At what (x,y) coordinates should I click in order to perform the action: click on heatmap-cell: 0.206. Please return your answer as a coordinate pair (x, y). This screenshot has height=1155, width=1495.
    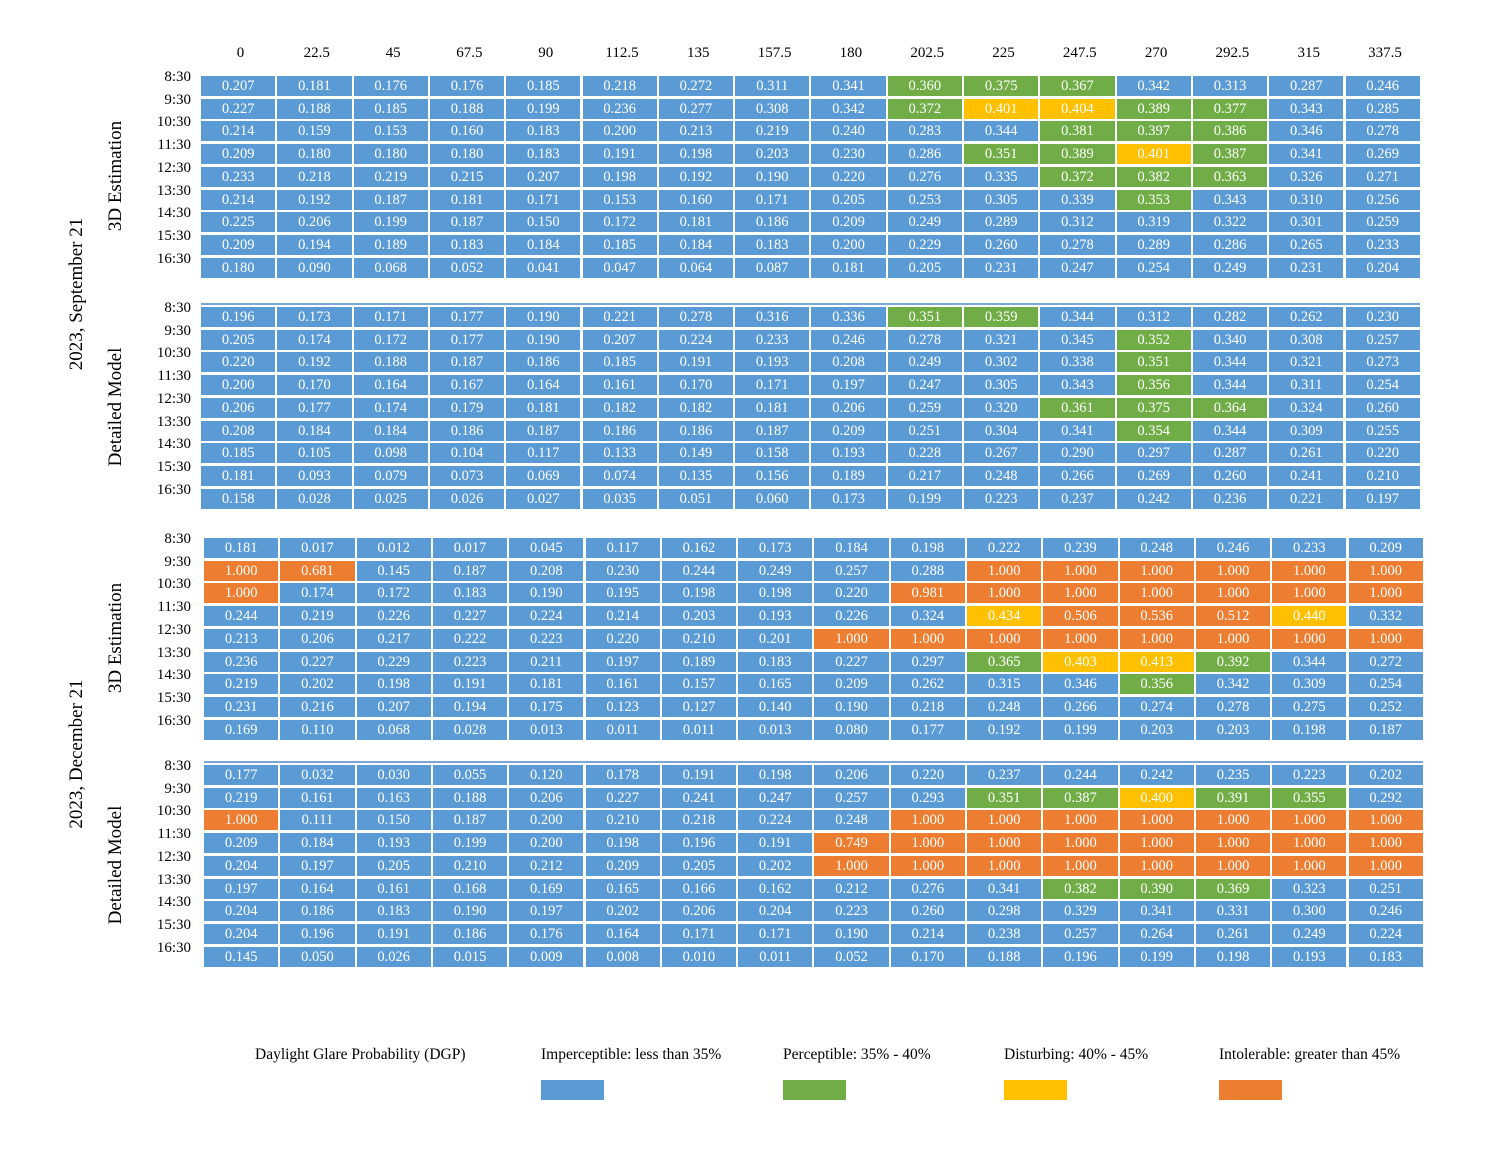
    Looking at the image, I should click on (317, 638).